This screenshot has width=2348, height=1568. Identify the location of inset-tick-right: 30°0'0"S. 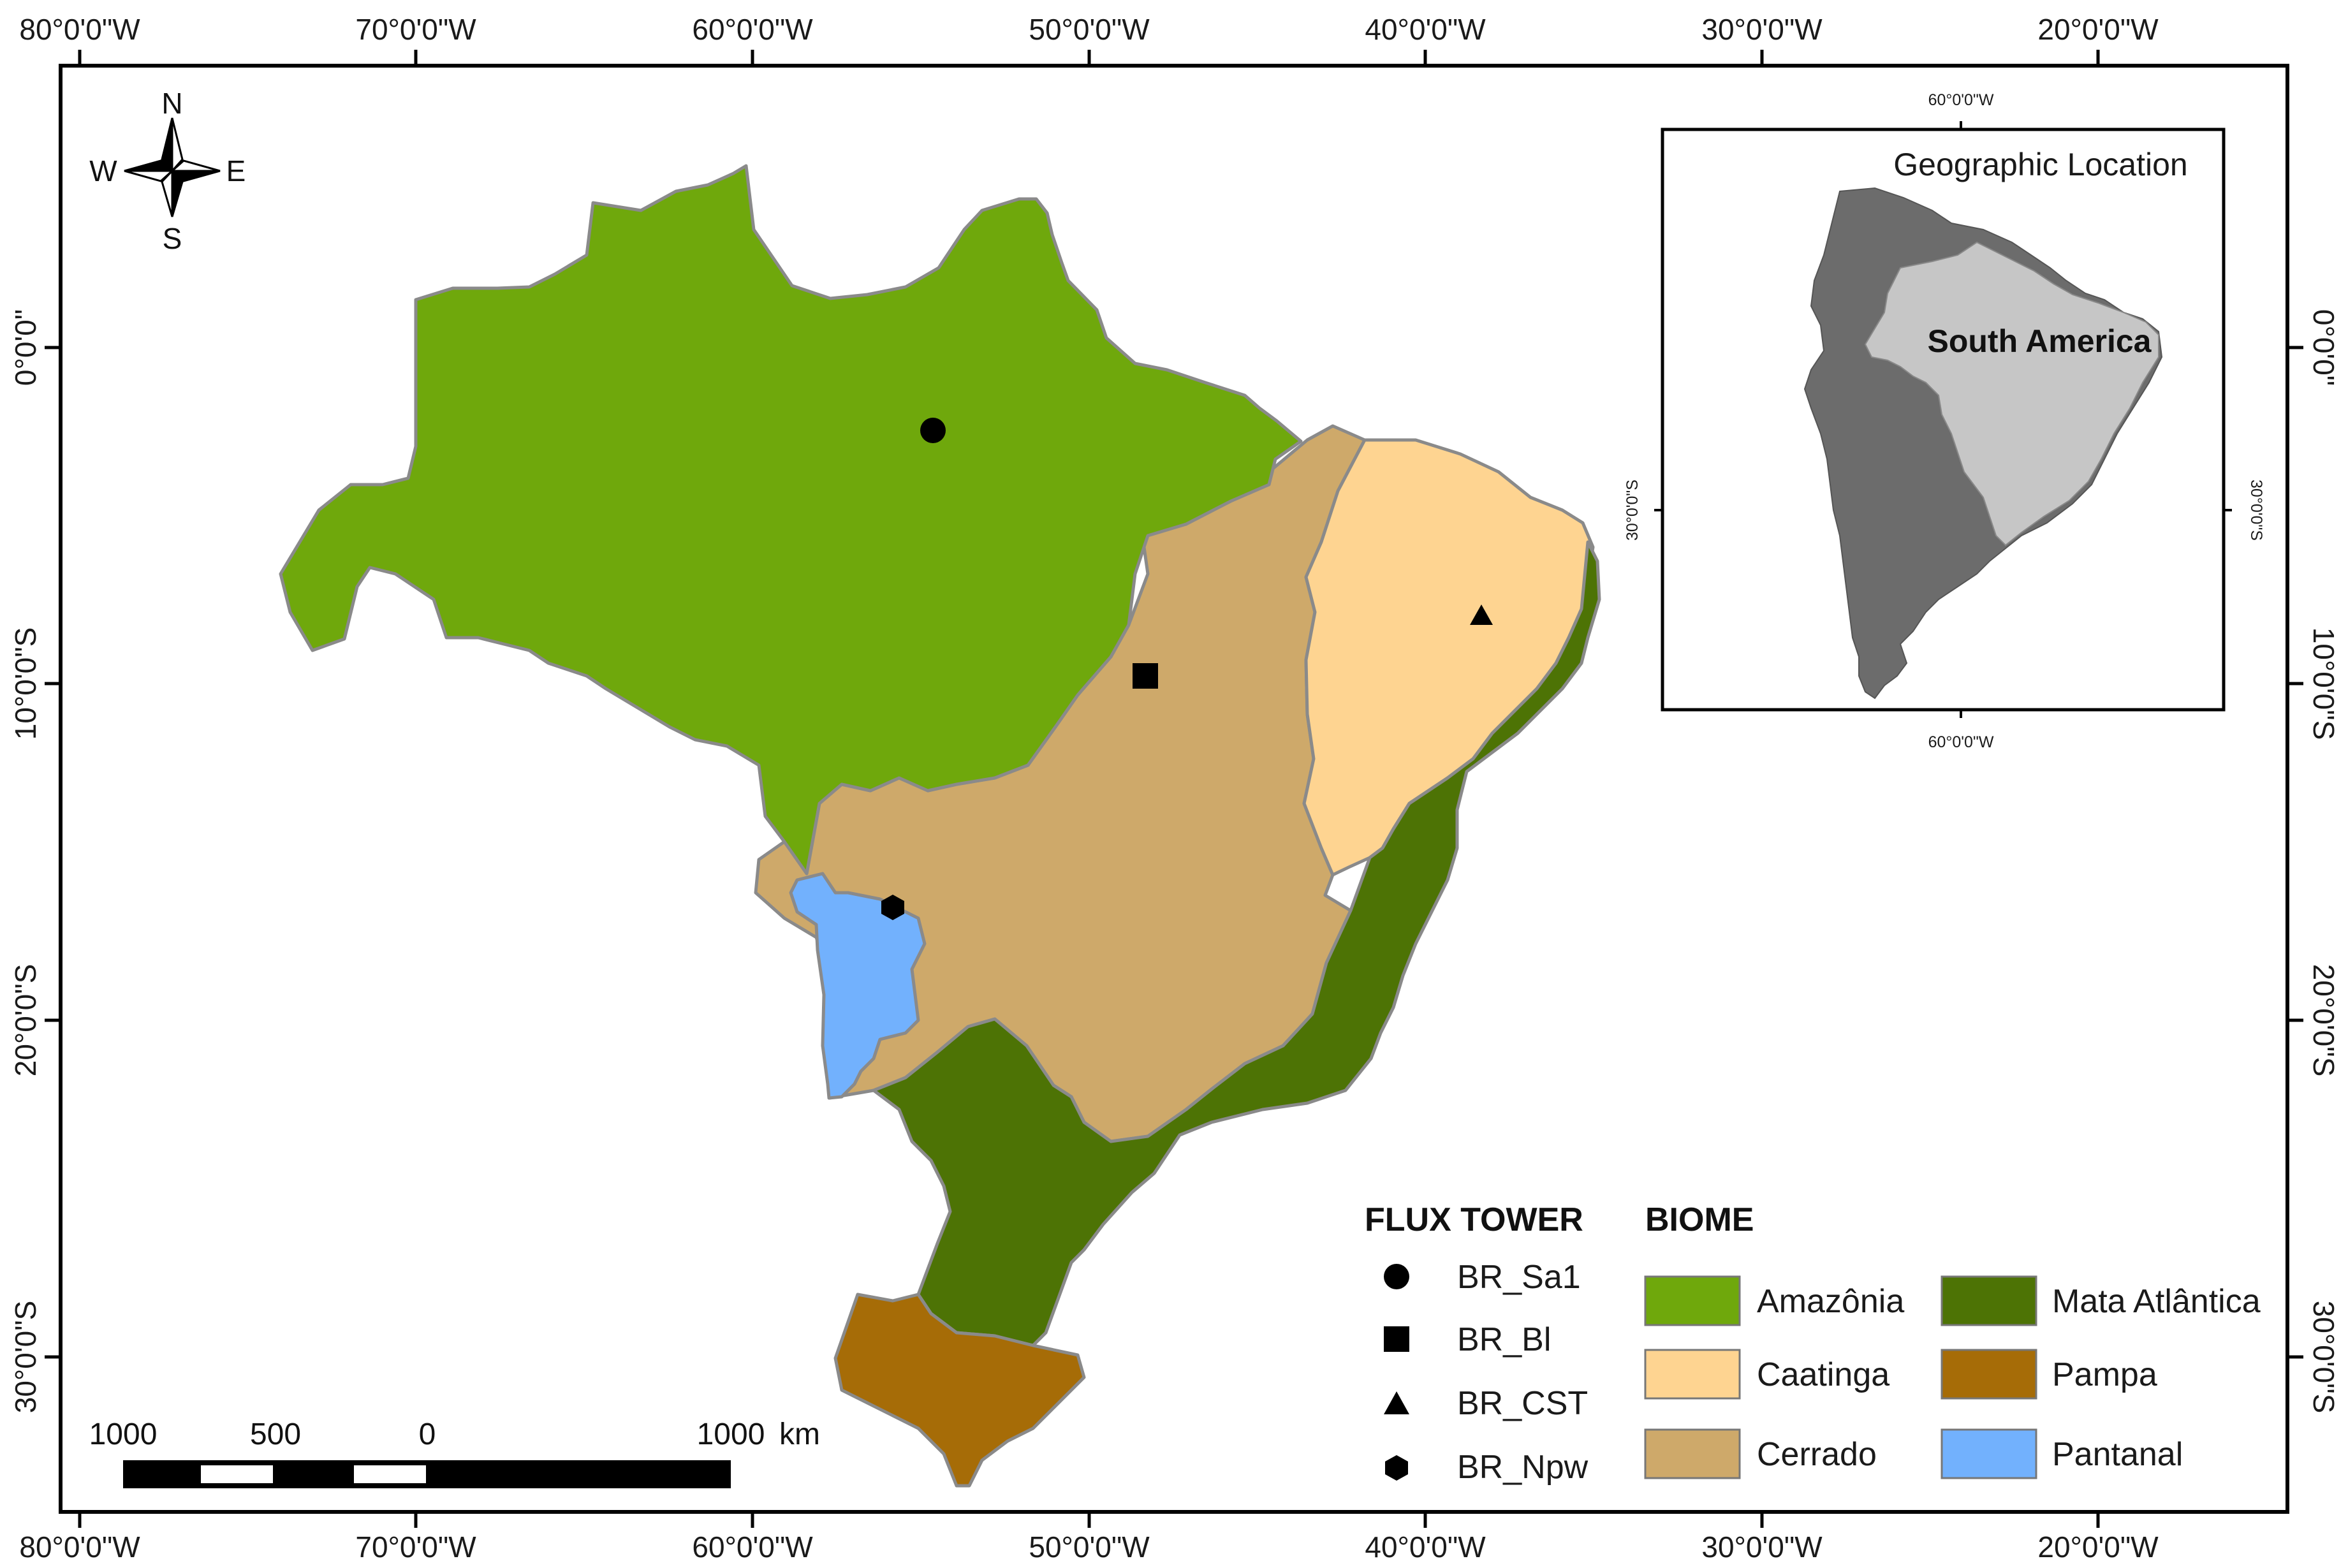
(2256, 510).